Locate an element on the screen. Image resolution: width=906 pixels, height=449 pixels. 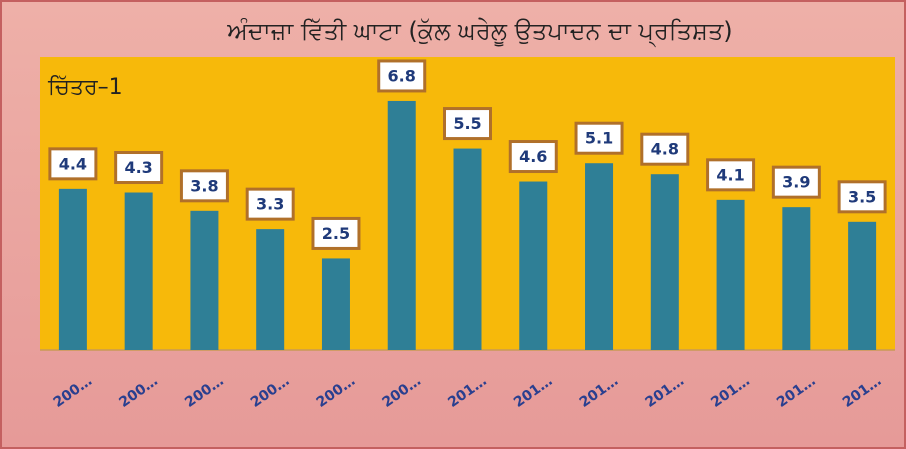
value-label: 5.5 is located at coordinates (467, 123).